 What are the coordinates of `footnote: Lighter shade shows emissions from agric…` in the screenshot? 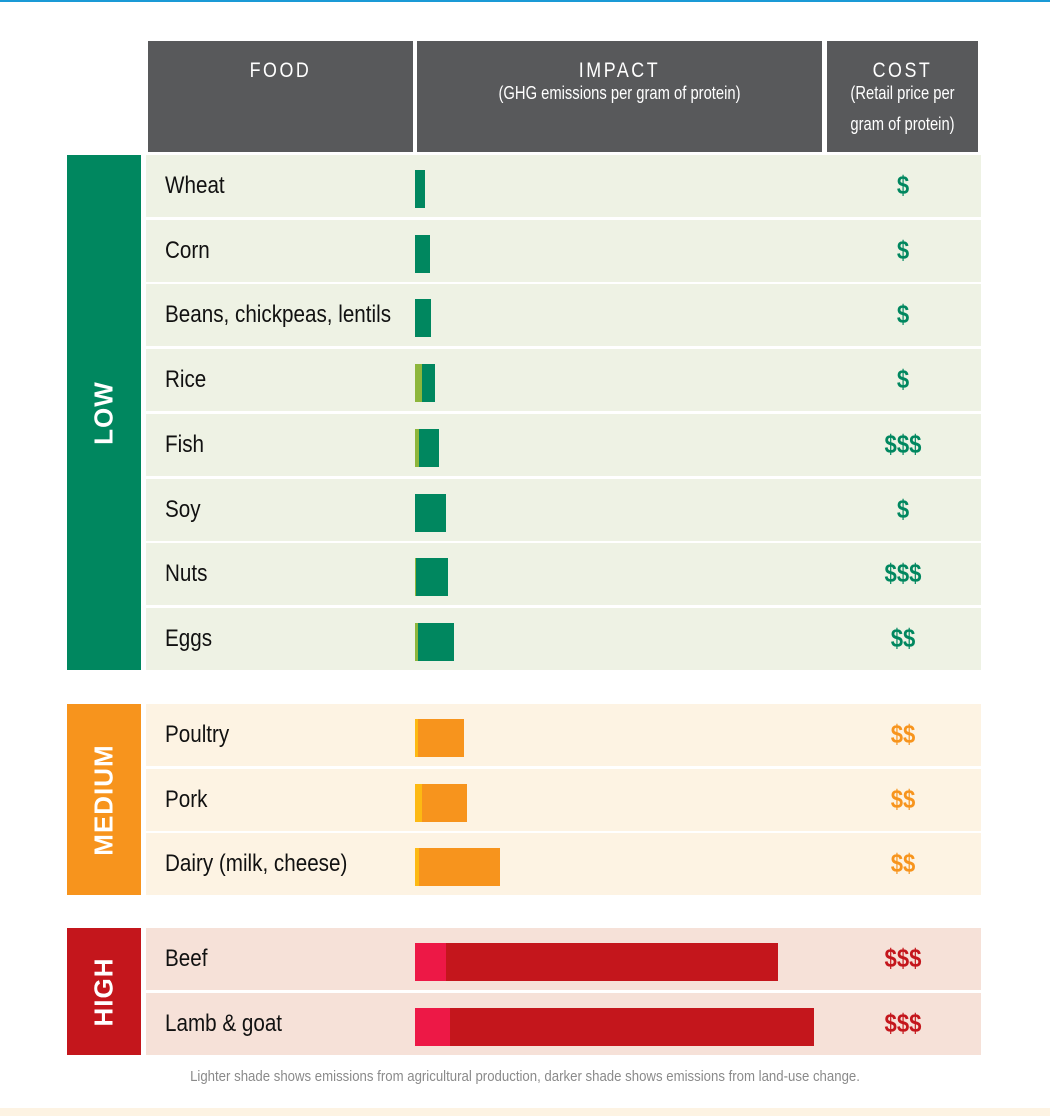 It's located at (525, 1076).